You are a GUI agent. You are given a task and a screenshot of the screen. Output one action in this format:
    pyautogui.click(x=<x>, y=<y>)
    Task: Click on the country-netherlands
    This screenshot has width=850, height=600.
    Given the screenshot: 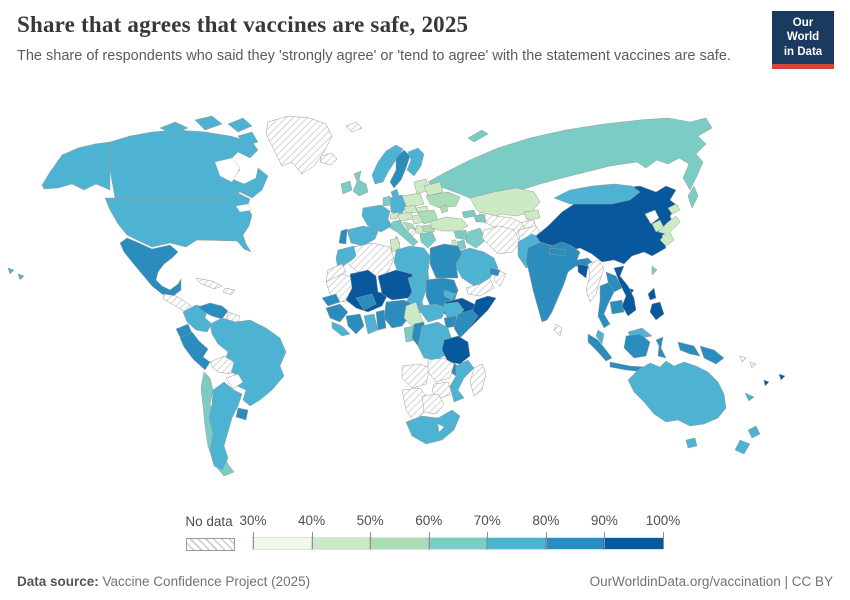 What is the action you would take?
    pyautogui.click(x=387, y=201)
    